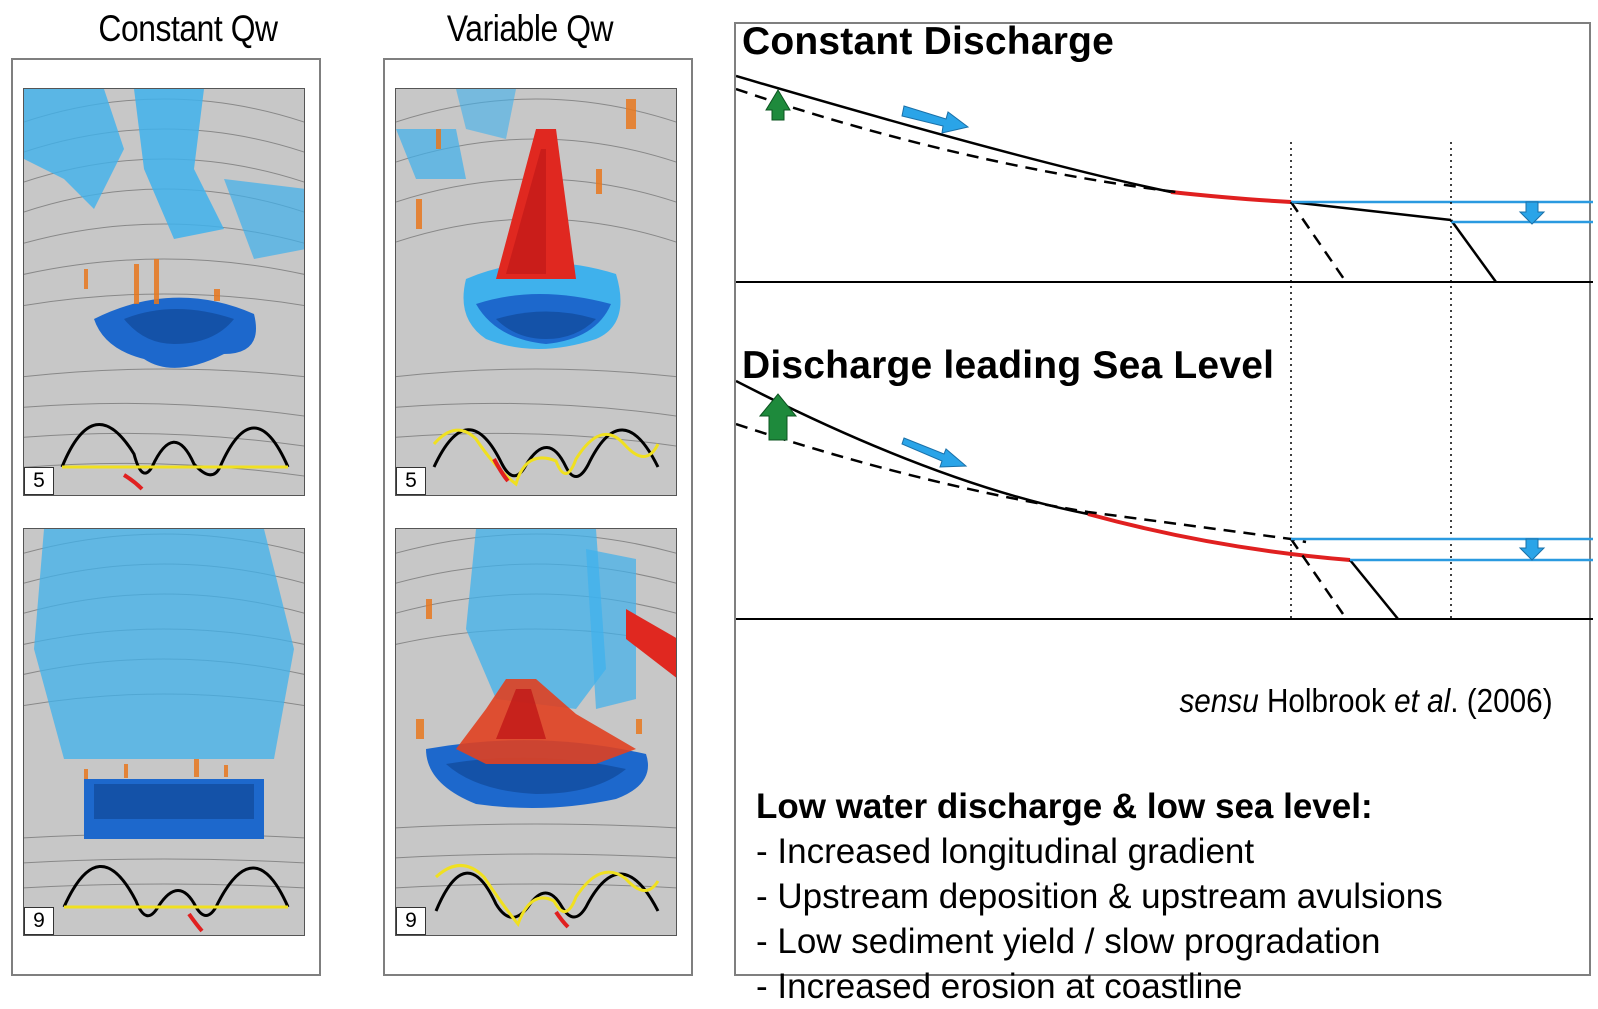 This screenshot has height=1009, width=1598. What do you see at coordinates (1005, 851) in the screenshot?
I see `summary-item: - Increased longitudinal gradient` at bounding box center [1005, 851].